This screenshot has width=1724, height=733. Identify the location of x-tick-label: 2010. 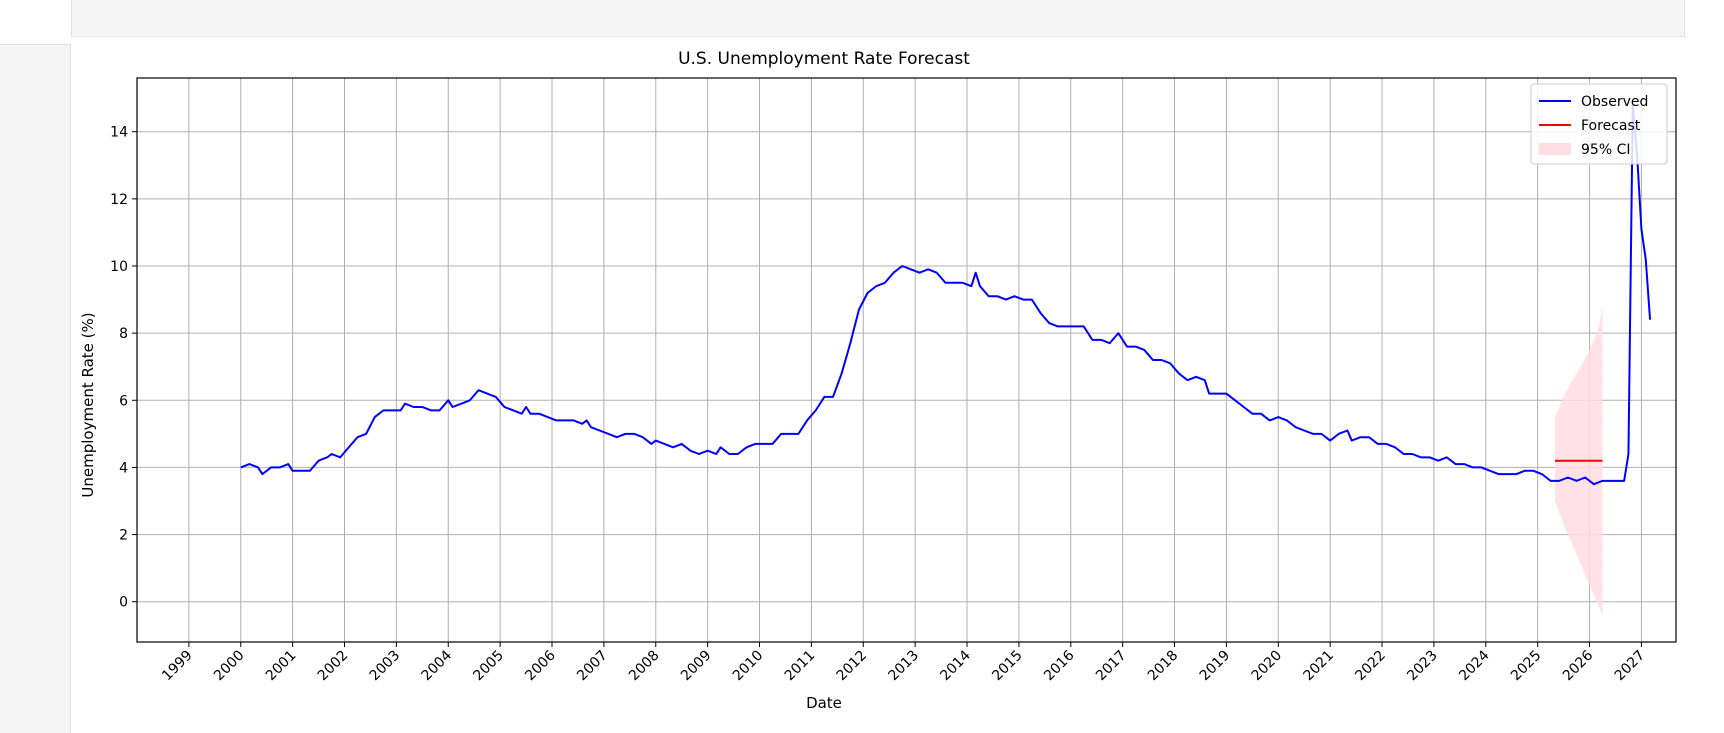
(748, 666).